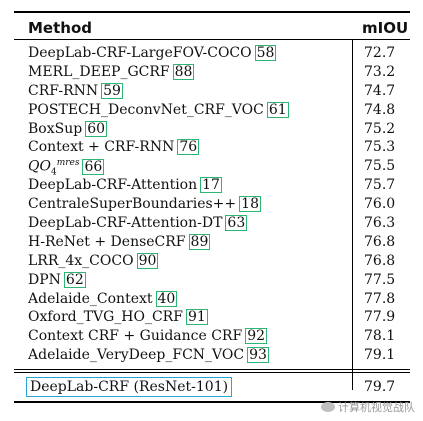  I want to click on table-row: Context CRF + Guidance CRF 92 78.1, so click(212, 336).